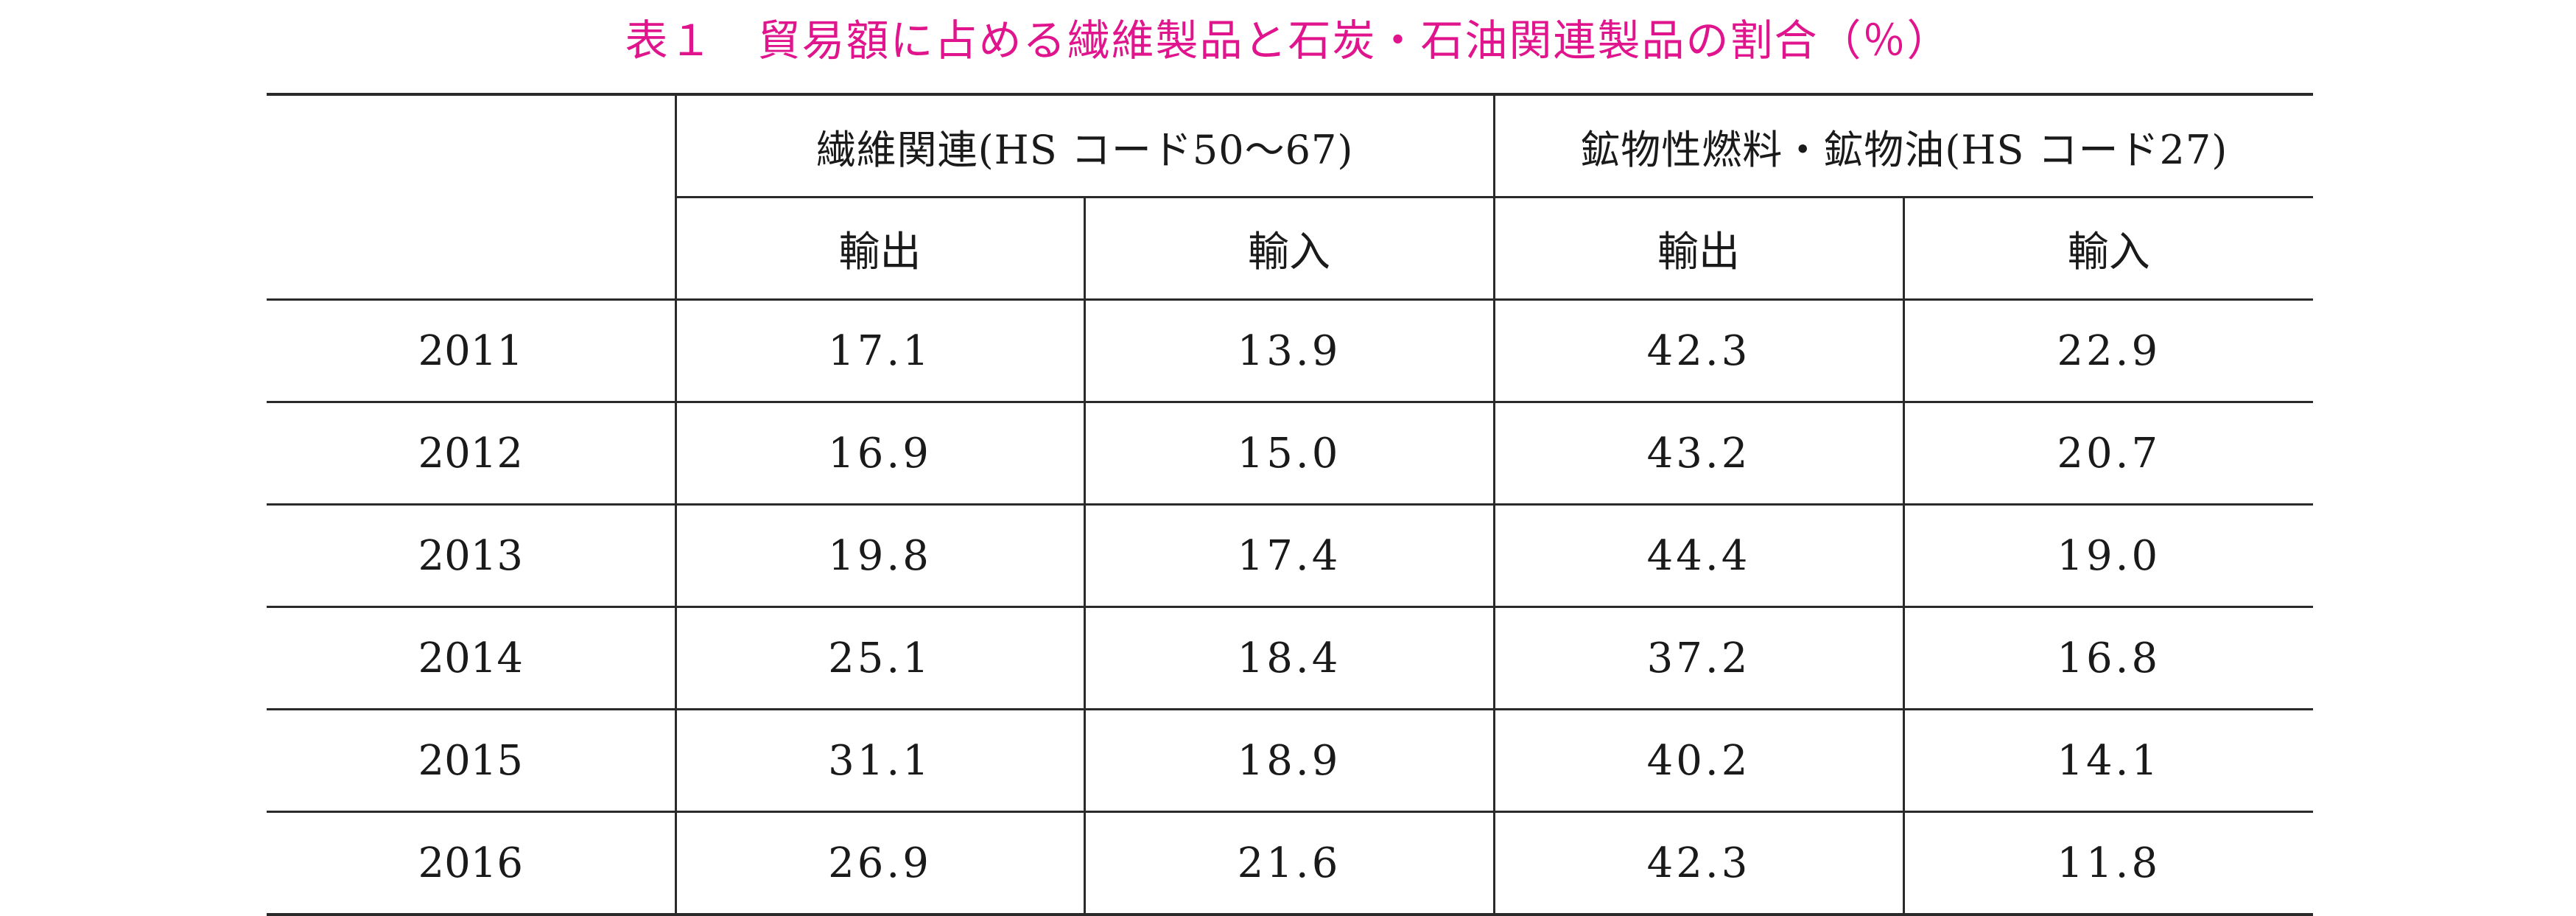  I want to click on subheader-textile-import: 輸入, so click(1288, 248).